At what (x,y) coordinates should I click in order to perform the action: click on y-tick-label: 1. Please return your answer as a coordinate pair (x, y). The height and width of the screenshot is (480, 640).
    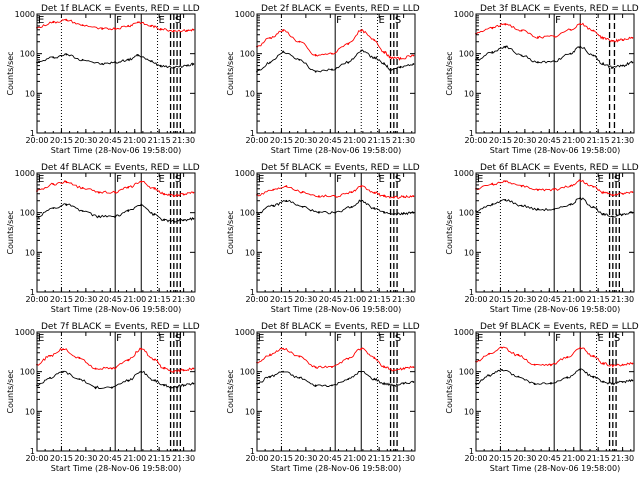
    Looking at the image, I should click on (471, 451).